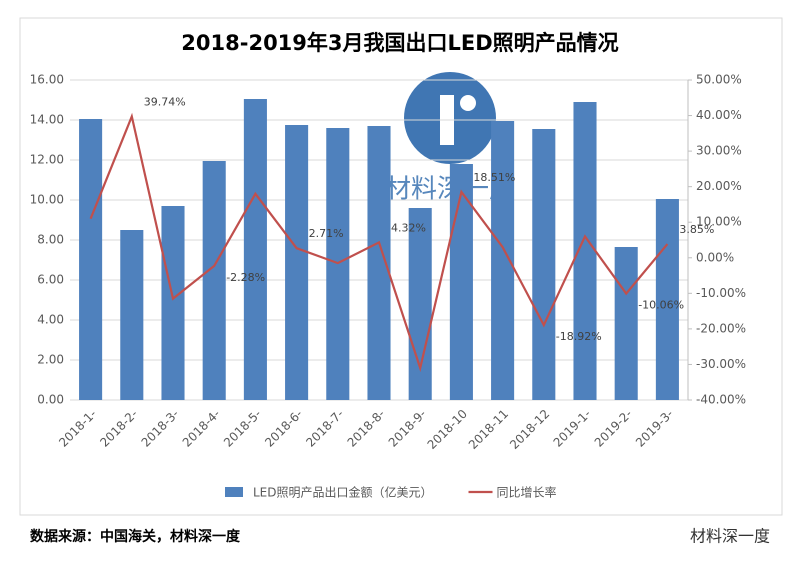  What do you see at coordinates (47, 200) in the screenshot?
I see `y-tick-label: 10.00` at bounding box center [47, 200].